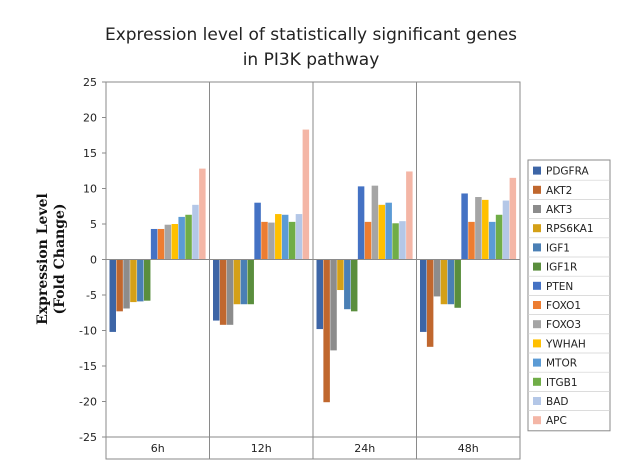  I want to click on legend-label: PDGFRA, so click(567, 172).